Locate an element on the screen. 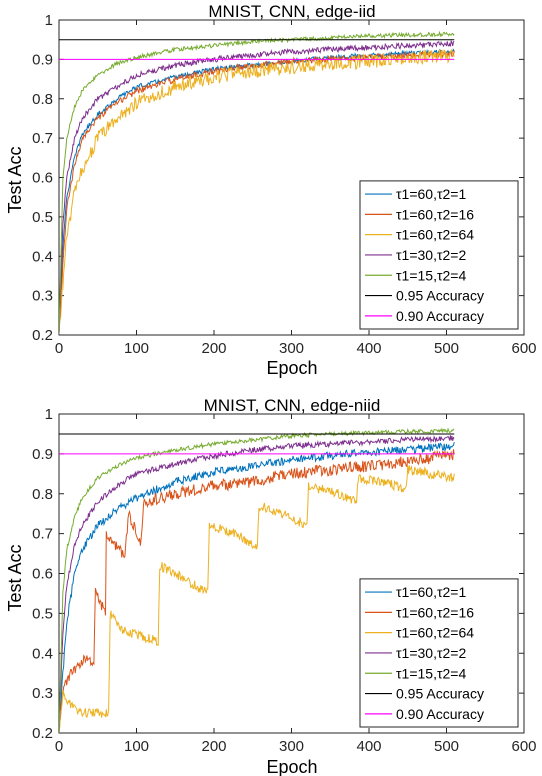 The image size is (542, 776). bottom-xtick-label: 500 is located at coordinates (446, 746).